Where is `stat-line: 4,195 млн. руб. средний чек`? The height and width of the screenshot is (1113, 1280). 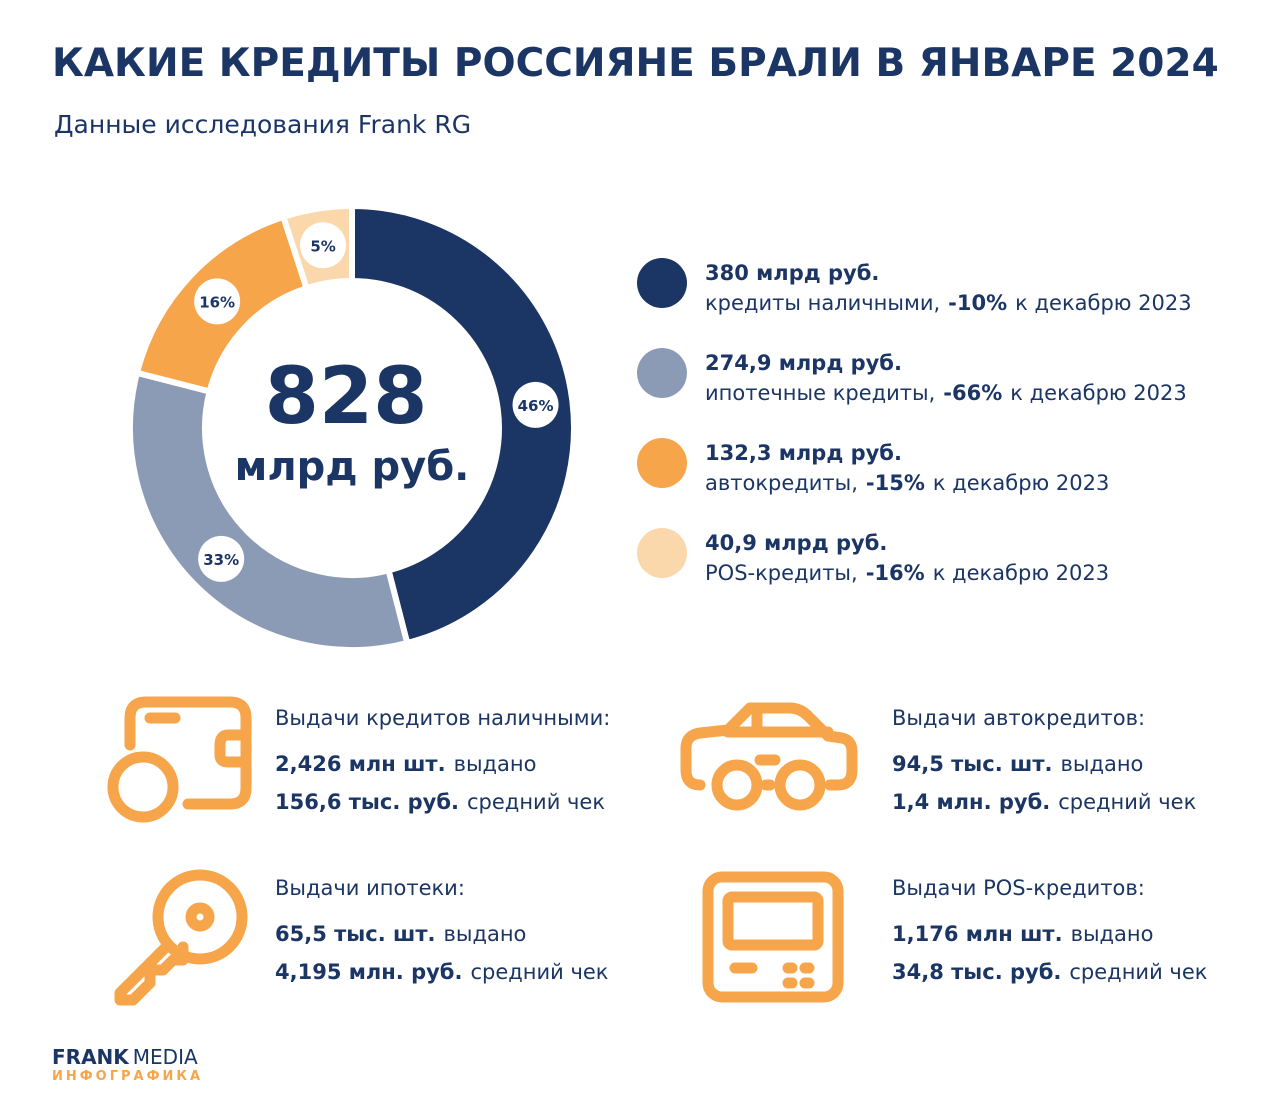
stat-line: 4,195 млн. руб. средний чек is located at coordinates (441, 972).